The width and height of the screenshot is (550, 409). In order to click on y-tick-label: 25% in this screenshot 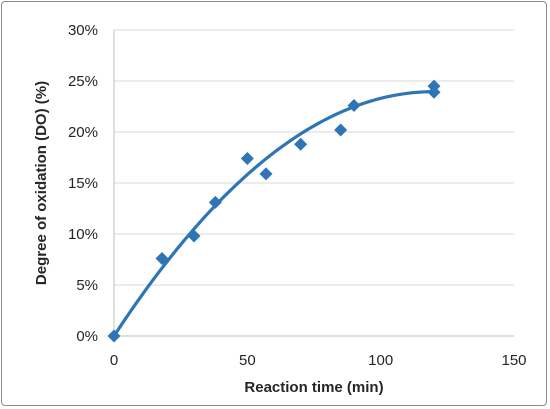, I will do `click(83, 81)`.